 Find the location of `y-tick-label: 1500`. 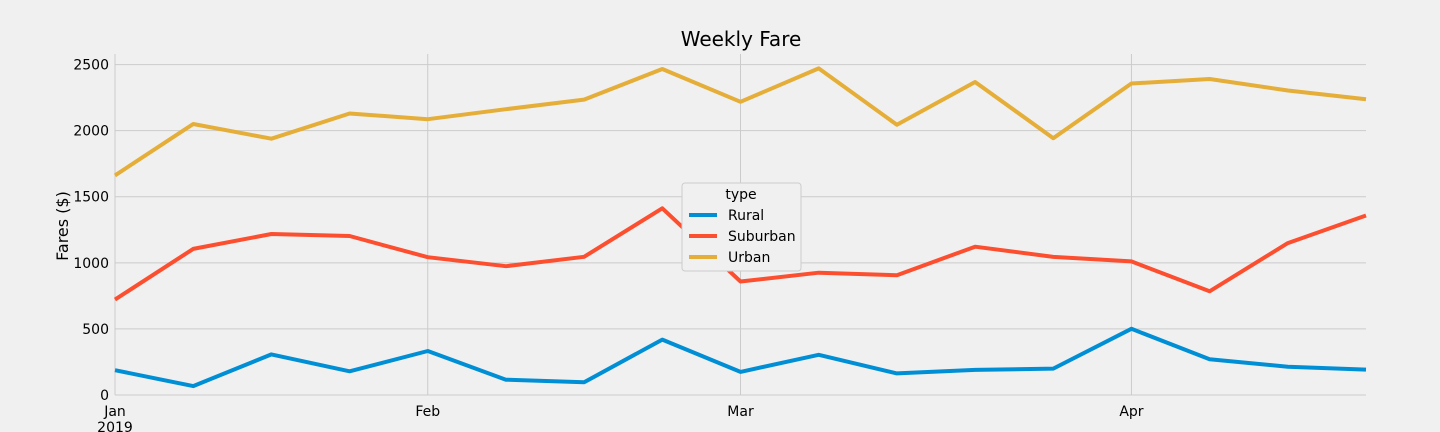

y-tick-label: 1500 is located at coordinates (91, 198).